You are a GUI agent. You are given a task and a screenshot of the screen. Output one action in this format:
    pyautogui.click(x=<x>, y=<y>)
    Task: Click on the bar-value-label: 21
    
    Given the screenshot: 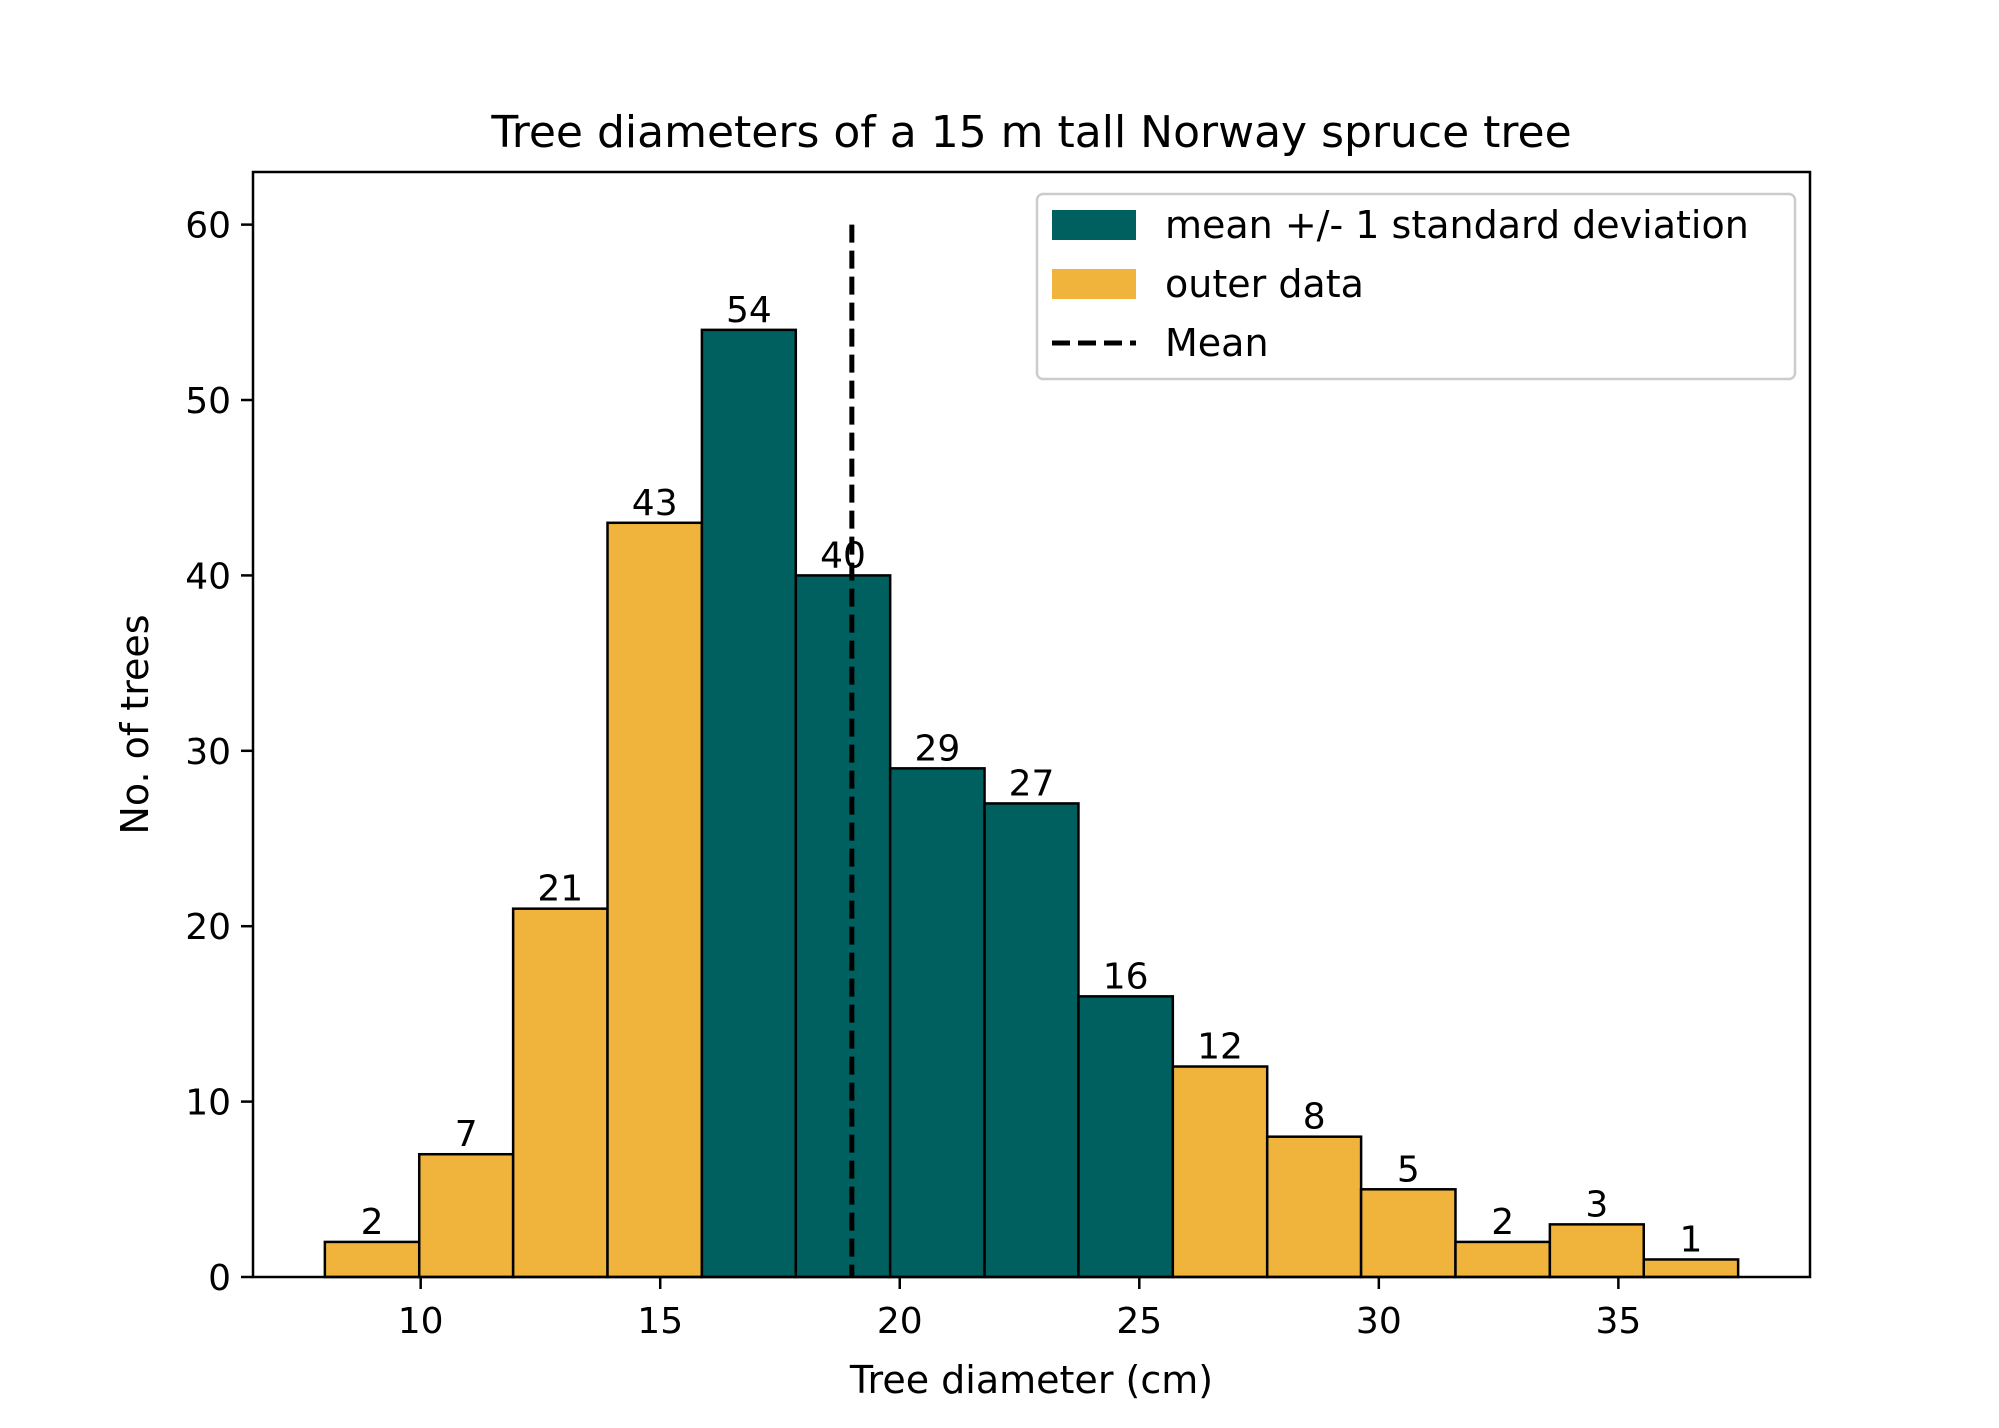 What is the action you would take?
    pyautogui.click(x=560, y=889)
    